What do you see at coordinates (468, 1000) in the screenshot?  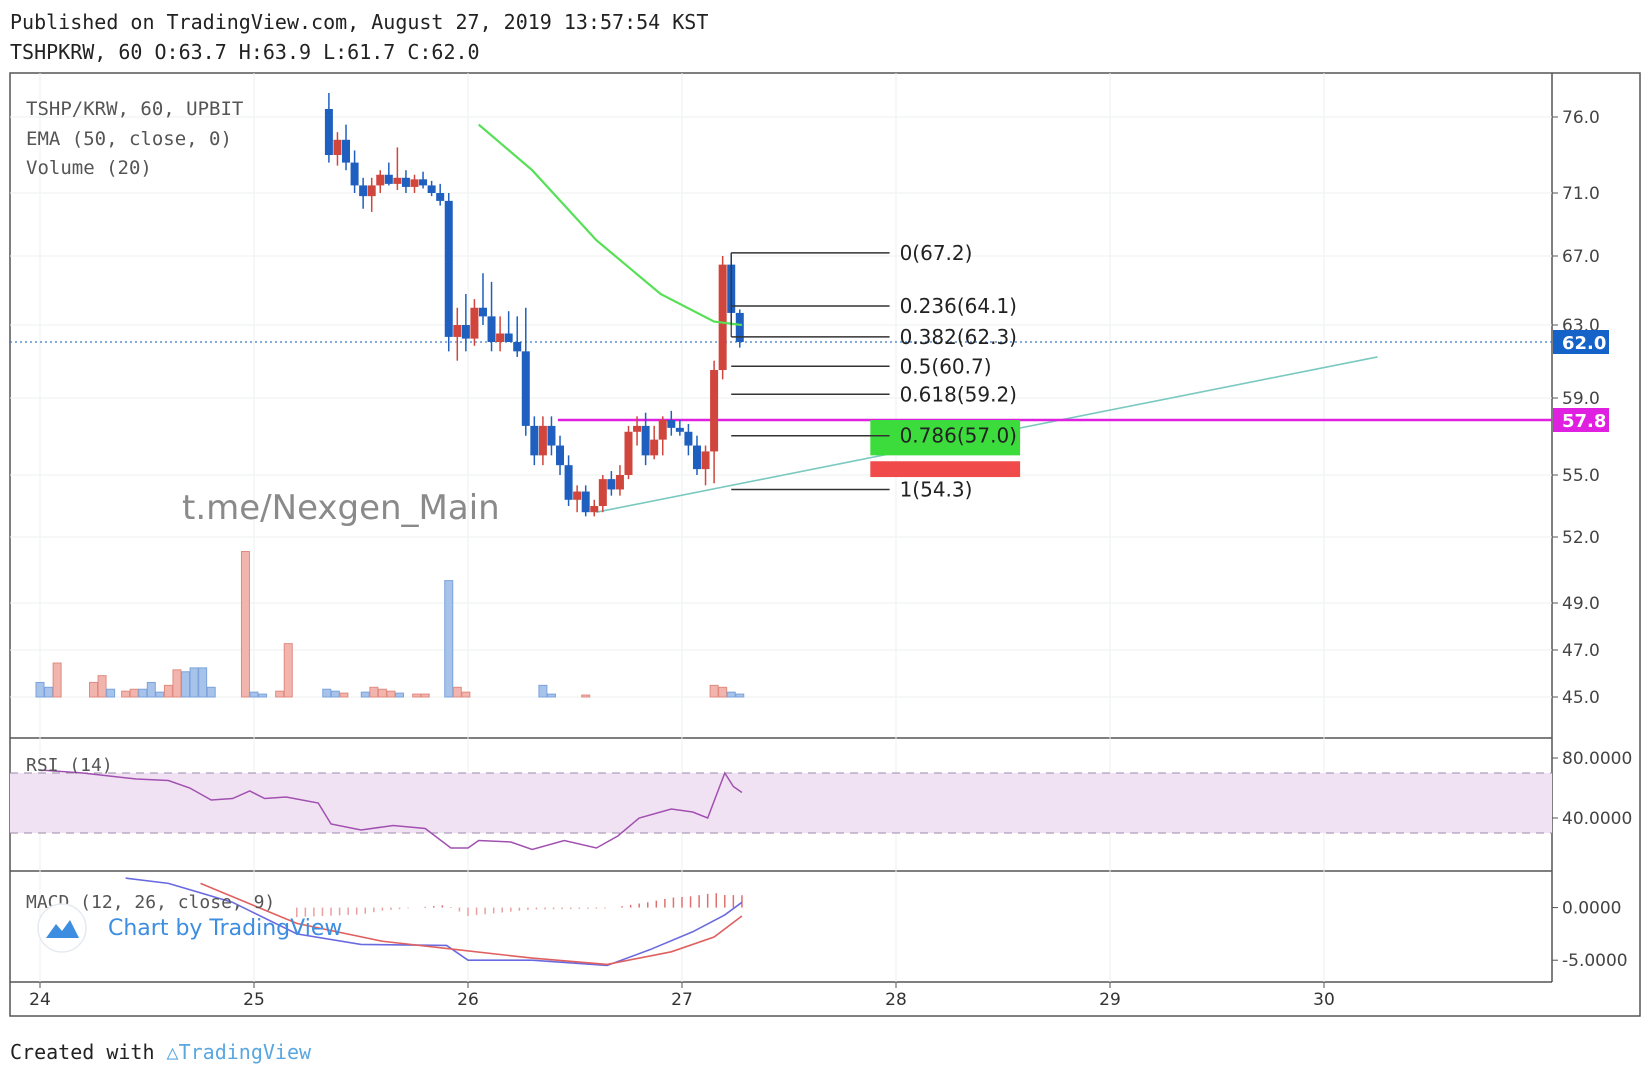 I see `x-tick-label: 26` at bounding box center [468, 1000].